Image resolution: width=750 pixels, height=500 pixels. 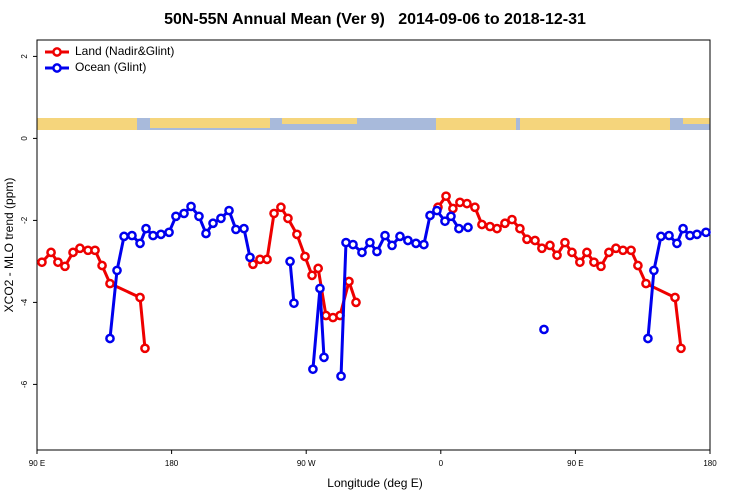 What do you see at coordinates (24, 302) in the screenshot?
I see `y-tick-label: -4` at bounding box center [24, 302].